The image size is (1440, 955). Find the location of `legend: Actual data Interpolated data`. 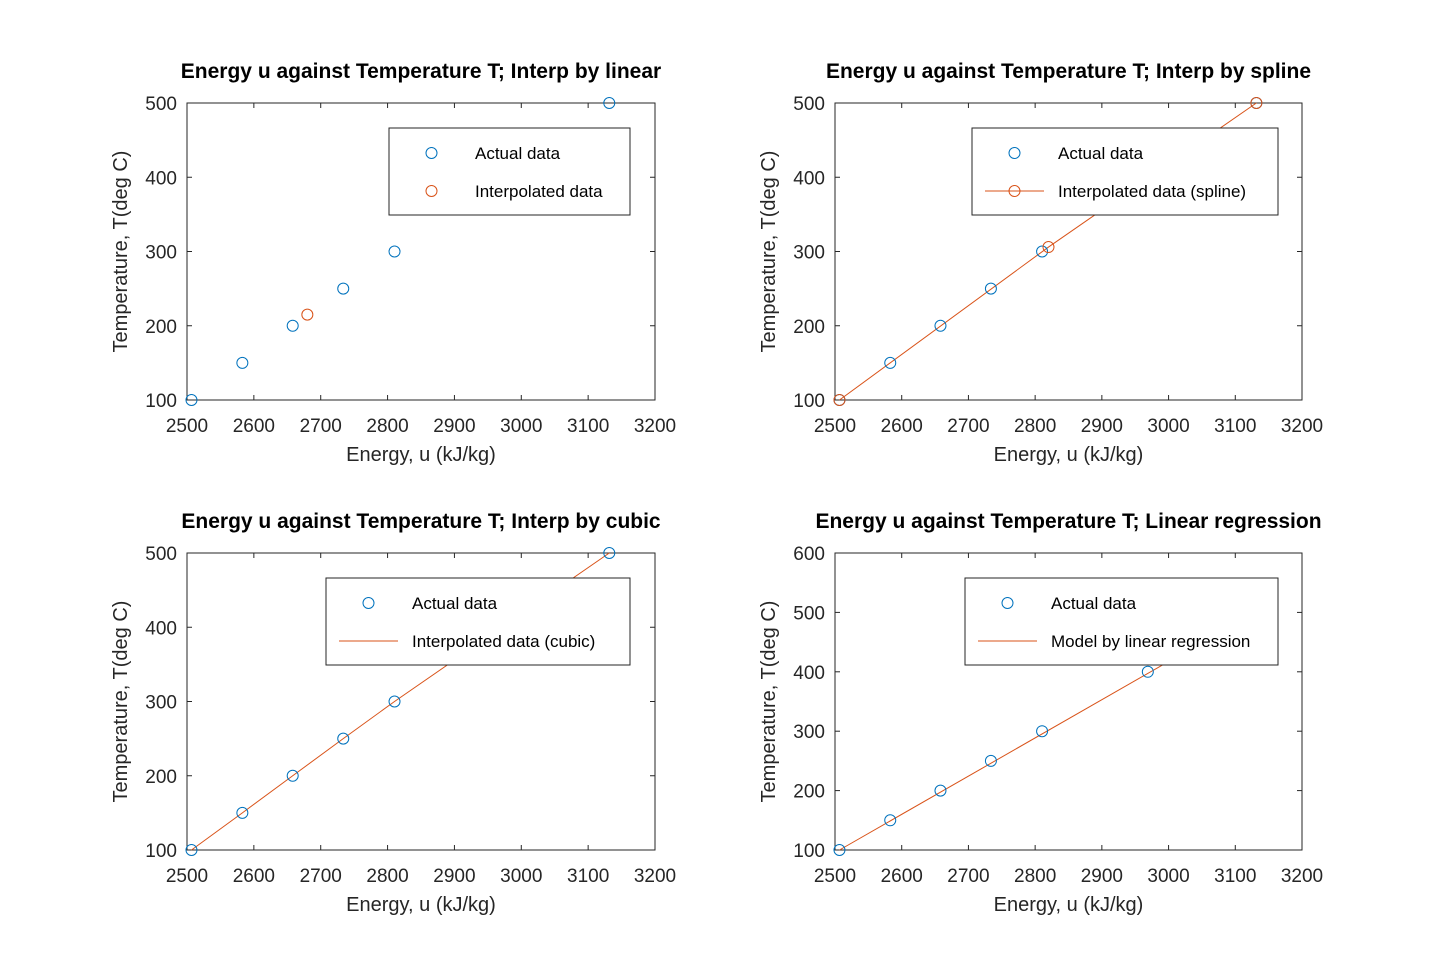

legend: Actual data Interpolated data is located at coordinates (509, 171).